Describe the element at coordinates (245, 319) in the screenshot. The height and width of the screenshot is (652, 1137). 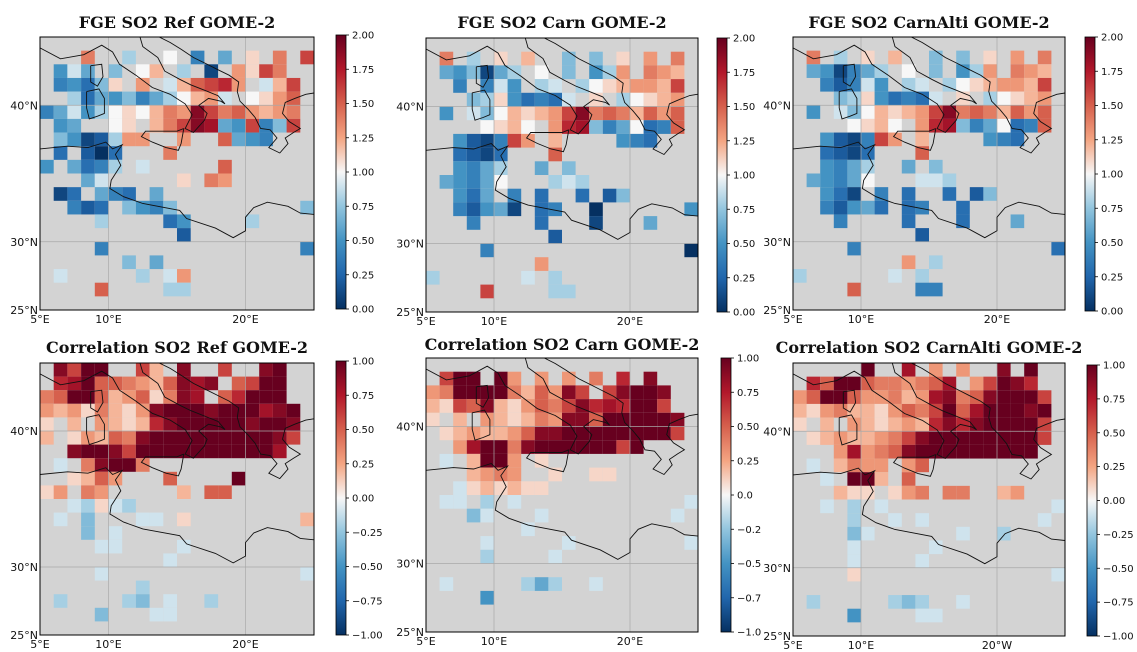
I see `x-tick-label: 20°E` at that location.